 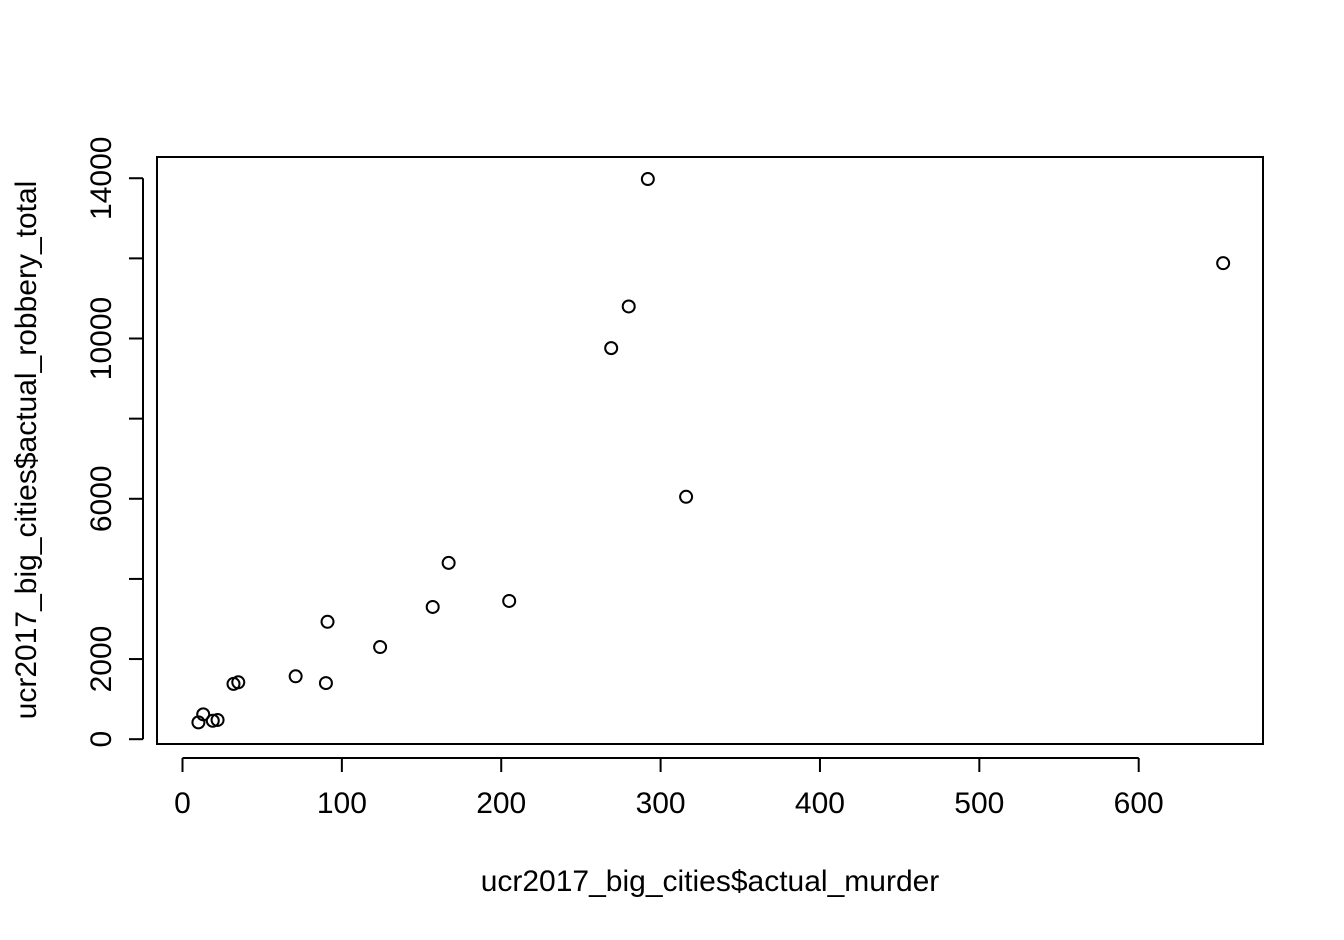 What do you see at coordinates (501, 803) in the screenshot?
I see `x-tick-label: 200` at bounding box center [501, 803].